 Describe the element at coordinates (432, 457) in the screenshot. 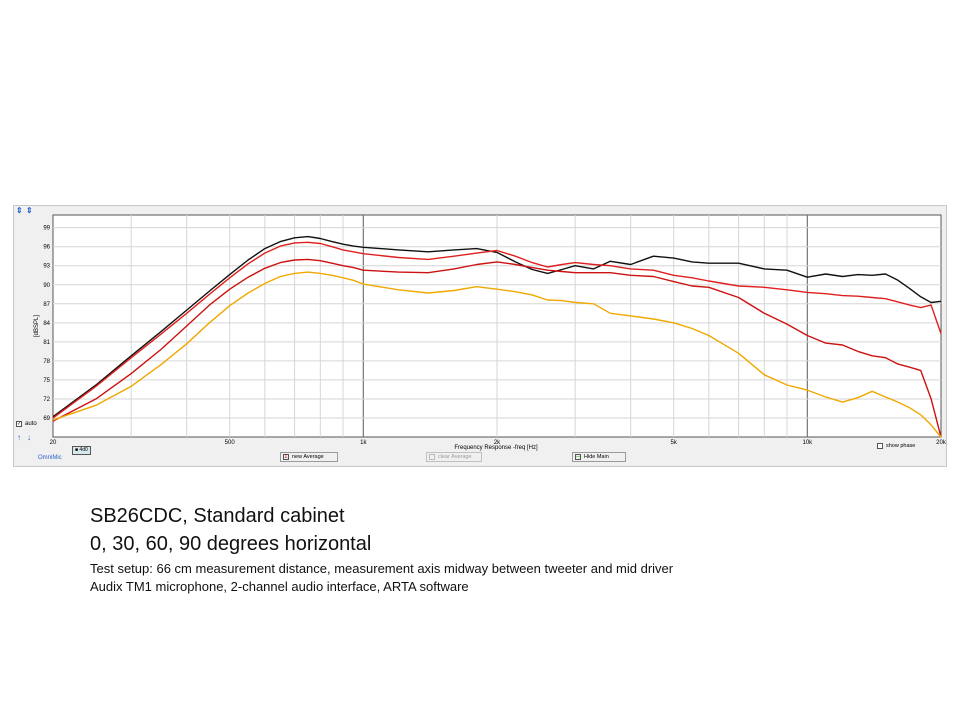

I see `clear-icon` at that location.